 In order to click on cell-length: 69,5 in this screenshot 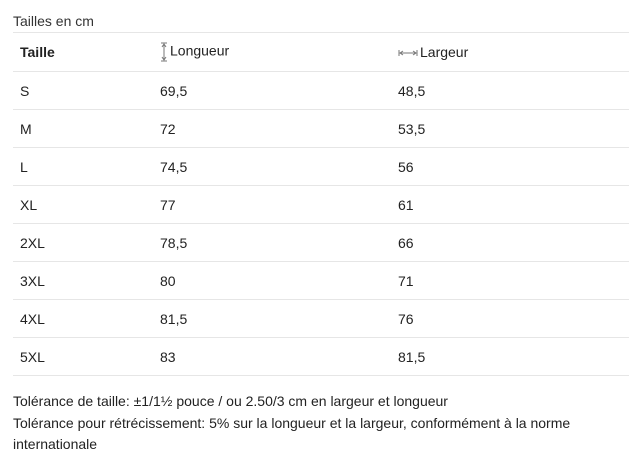, I will do `click(272, 90)`.